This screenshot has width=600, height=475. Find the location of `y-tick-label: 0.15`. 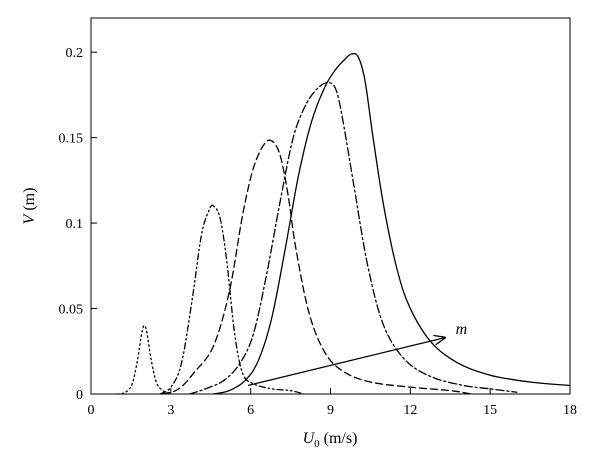

y-tick-label: 0.15 is located at coordinates (71, 139).